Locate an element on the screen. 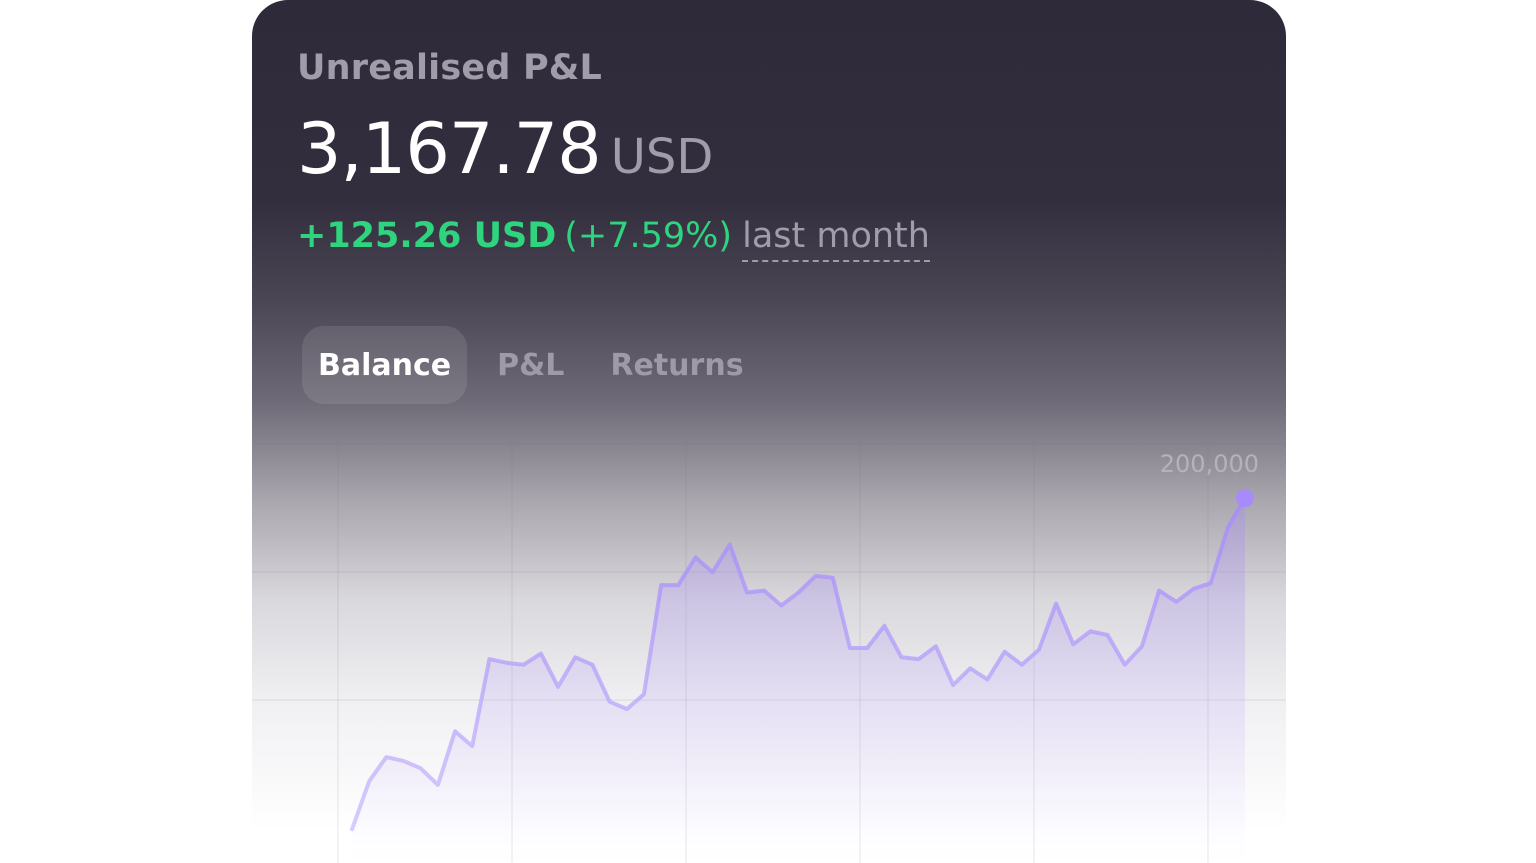 This screenshot has width=1536, height=863. change-row: +125.26 USD (+7.59%) last month is located at coordinates (613, 239).